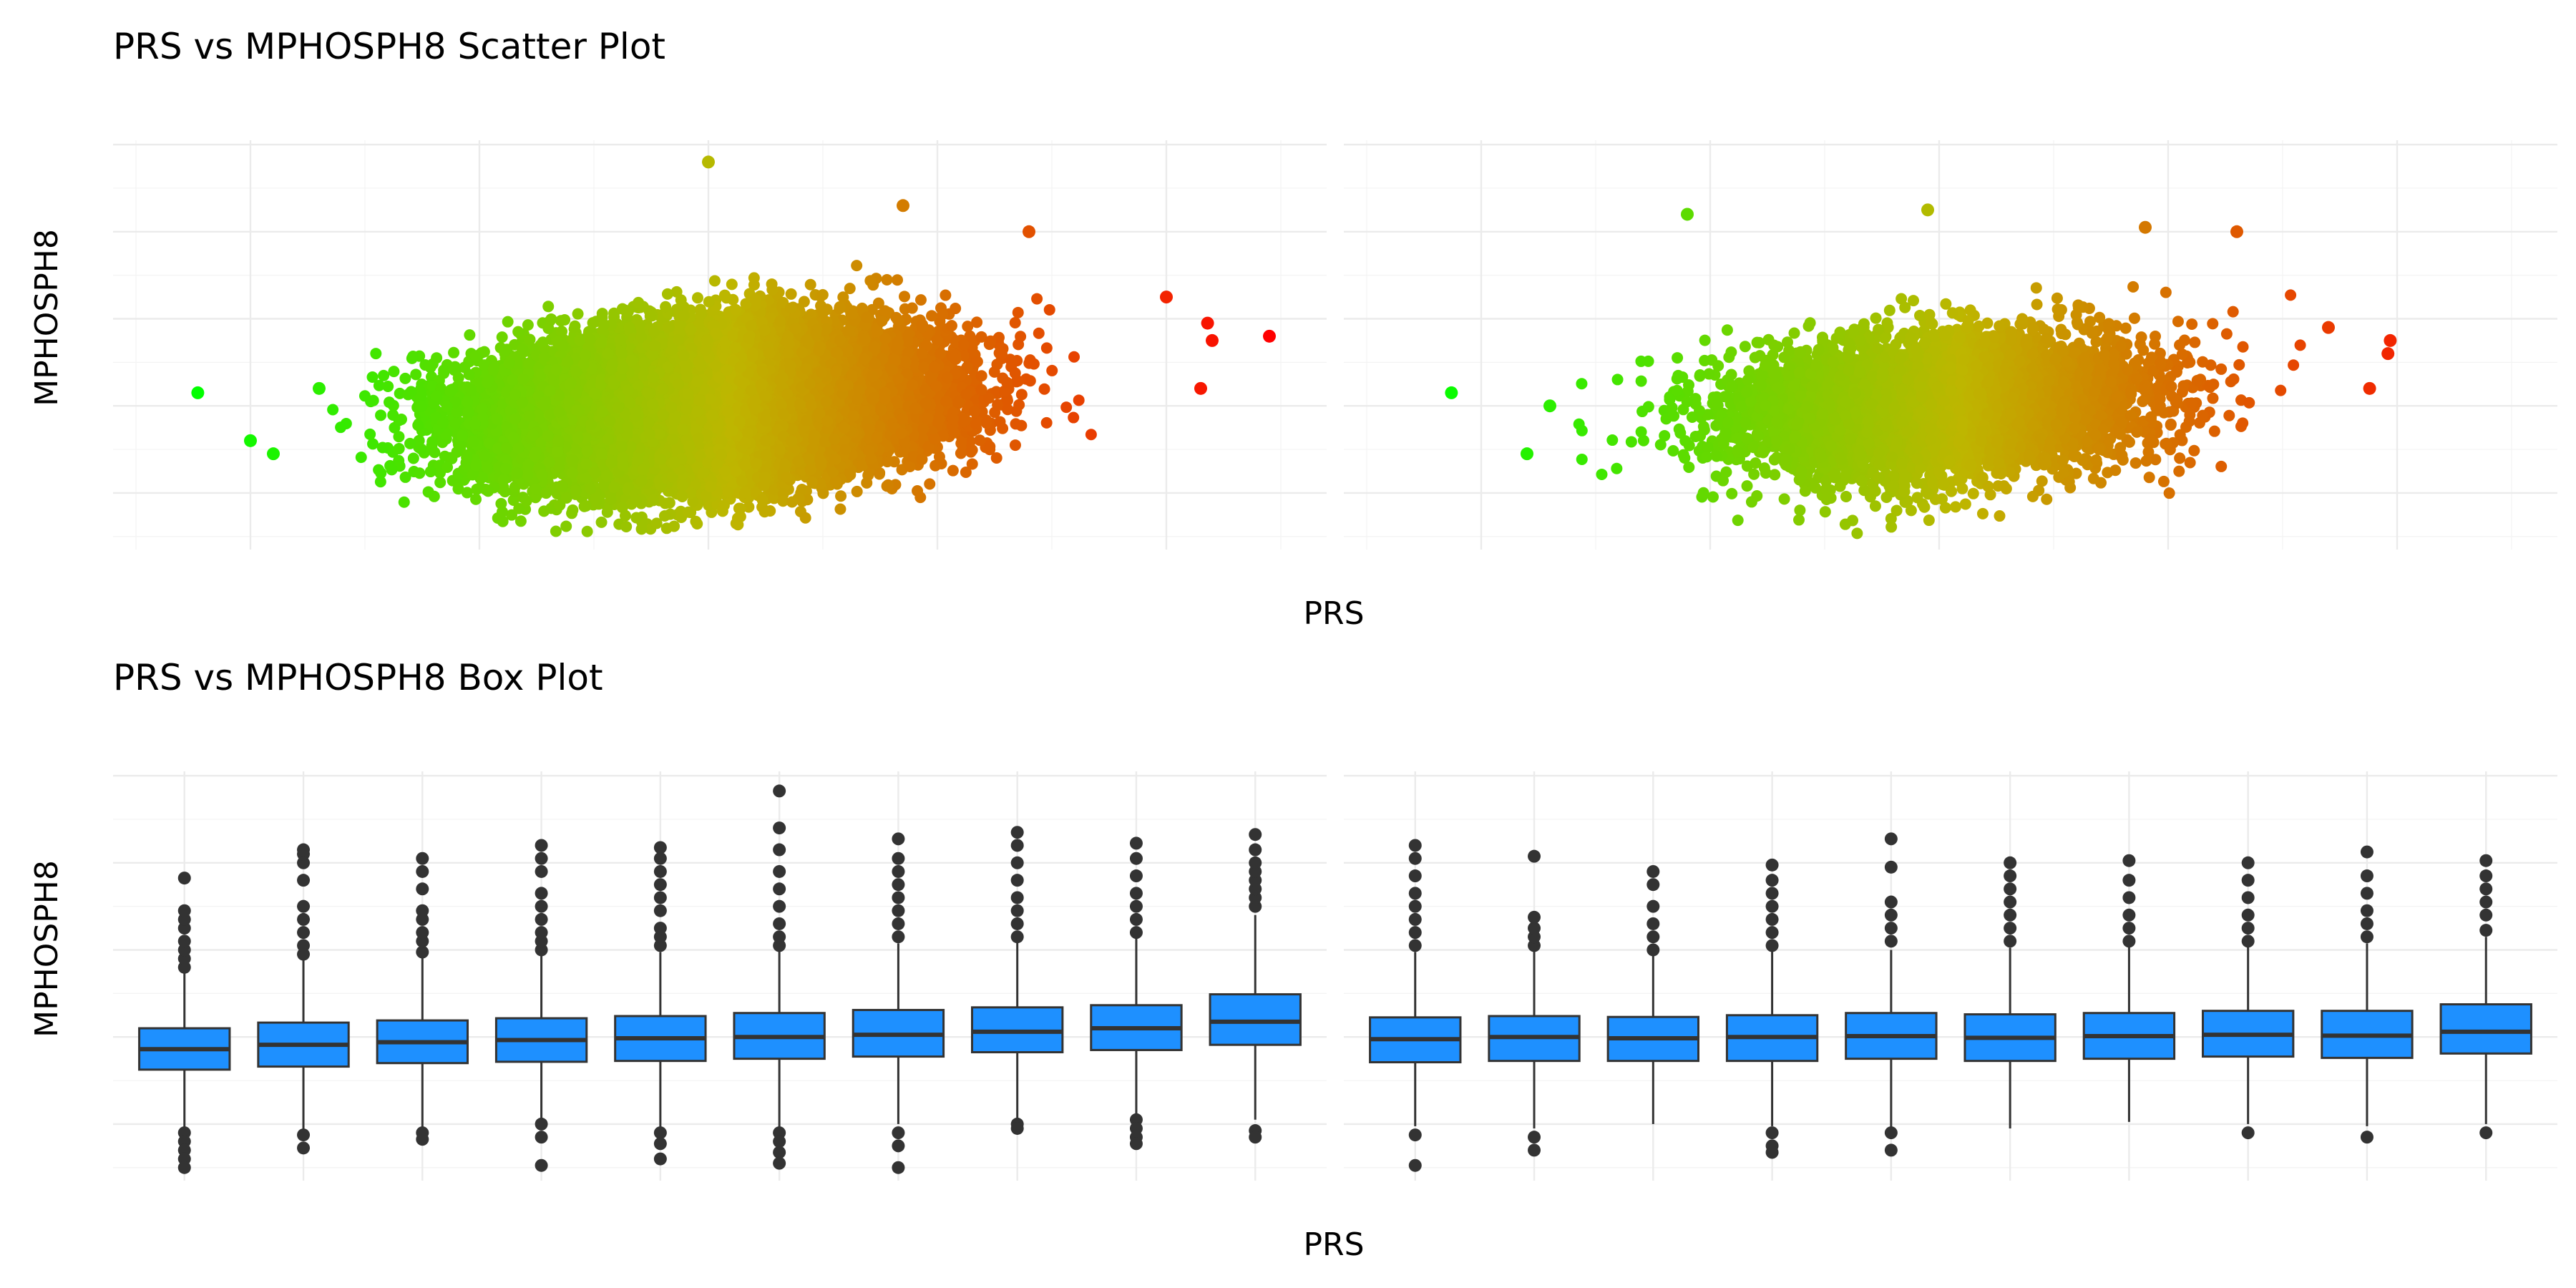  I want to click on scatter-x-axis-title: PRS, so click(1333, 613).